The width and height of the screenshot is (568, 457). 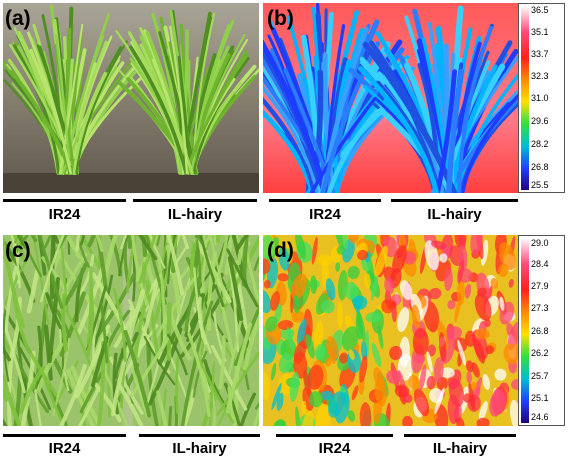 I want to click on scale-d-tick: 26.8, so click(x=540, y=331).